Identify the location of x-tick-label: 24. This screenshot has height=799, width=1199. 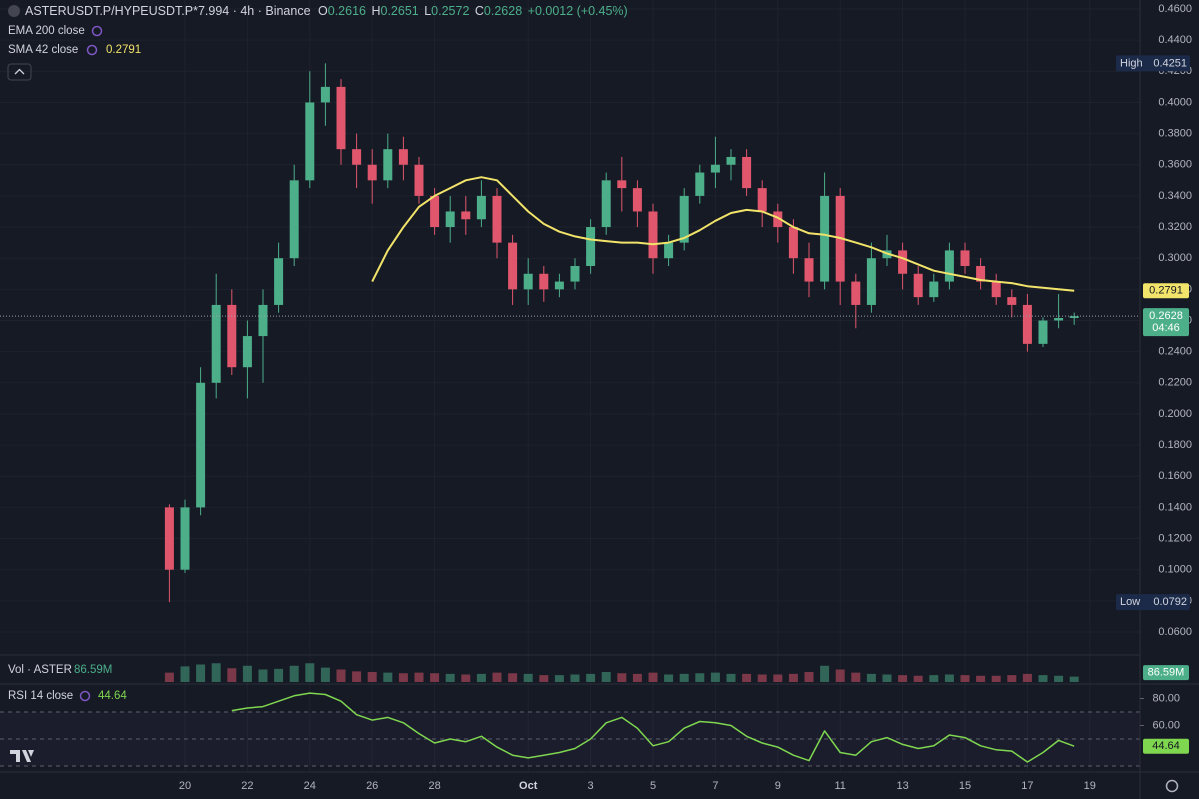
(310, 786).